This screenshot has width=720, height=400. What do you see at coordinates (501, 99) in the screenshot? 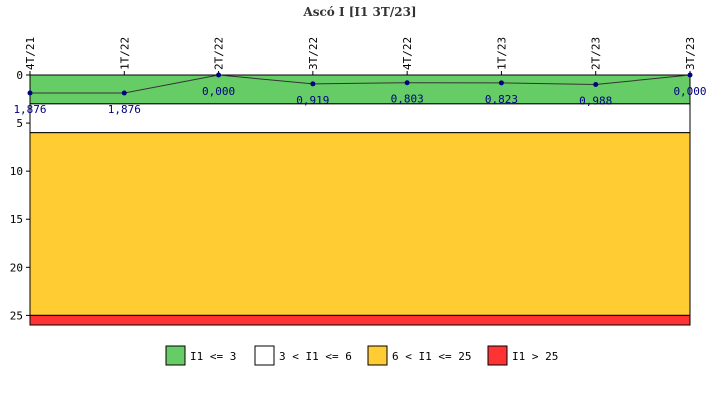
I see `data-label: 0,823` at bounding box center [501, 99].